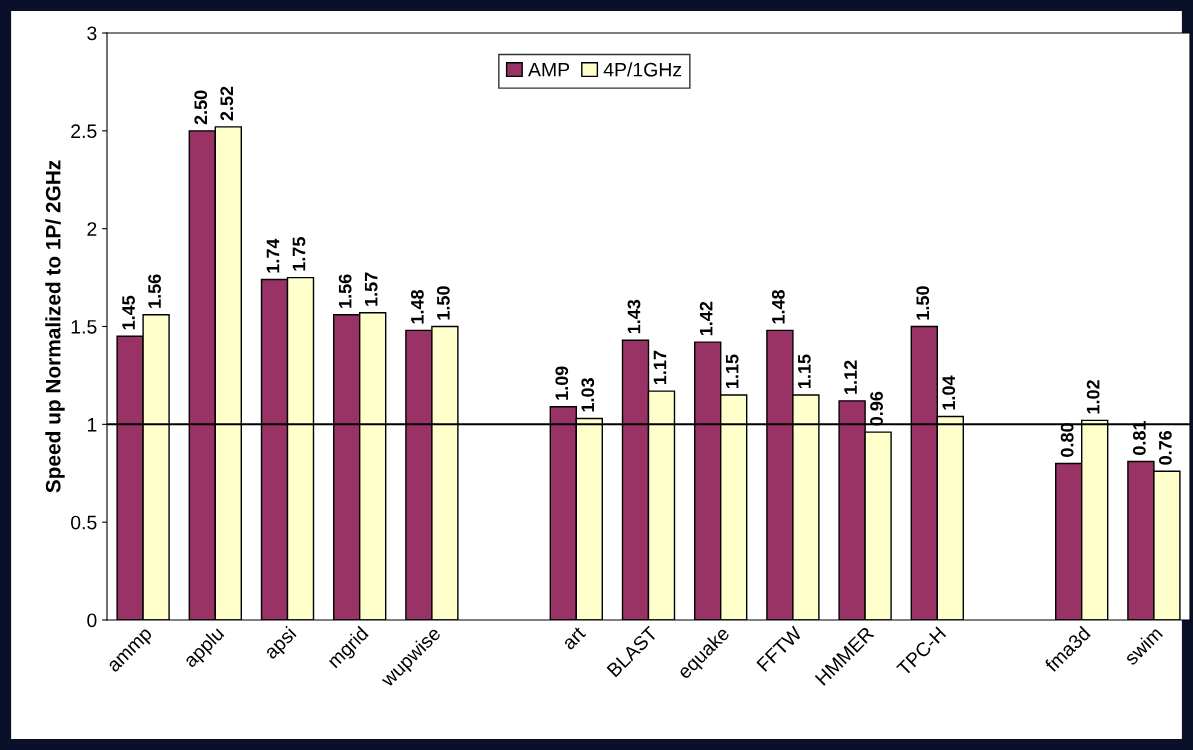 The image size is (1193, 750). Describe the element at coordinates (84, 522) in the screenshot. I see `y-tick-label: 0.5` at that location.